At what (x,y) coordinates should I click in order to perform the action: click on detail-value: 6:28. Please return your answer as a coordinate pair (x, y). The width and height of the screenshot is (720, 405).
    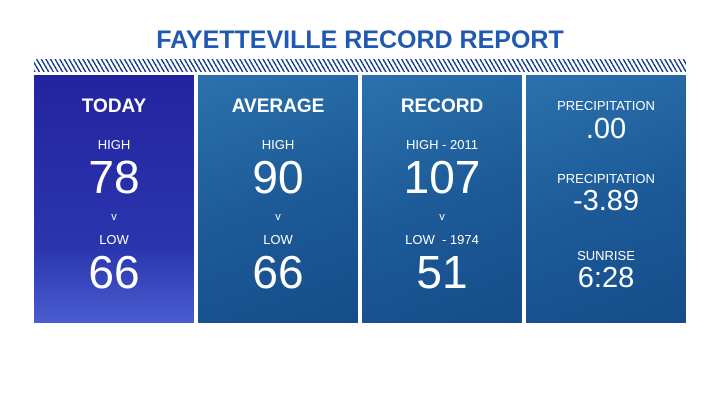
    Looking at the image, I should click on (606, 278).